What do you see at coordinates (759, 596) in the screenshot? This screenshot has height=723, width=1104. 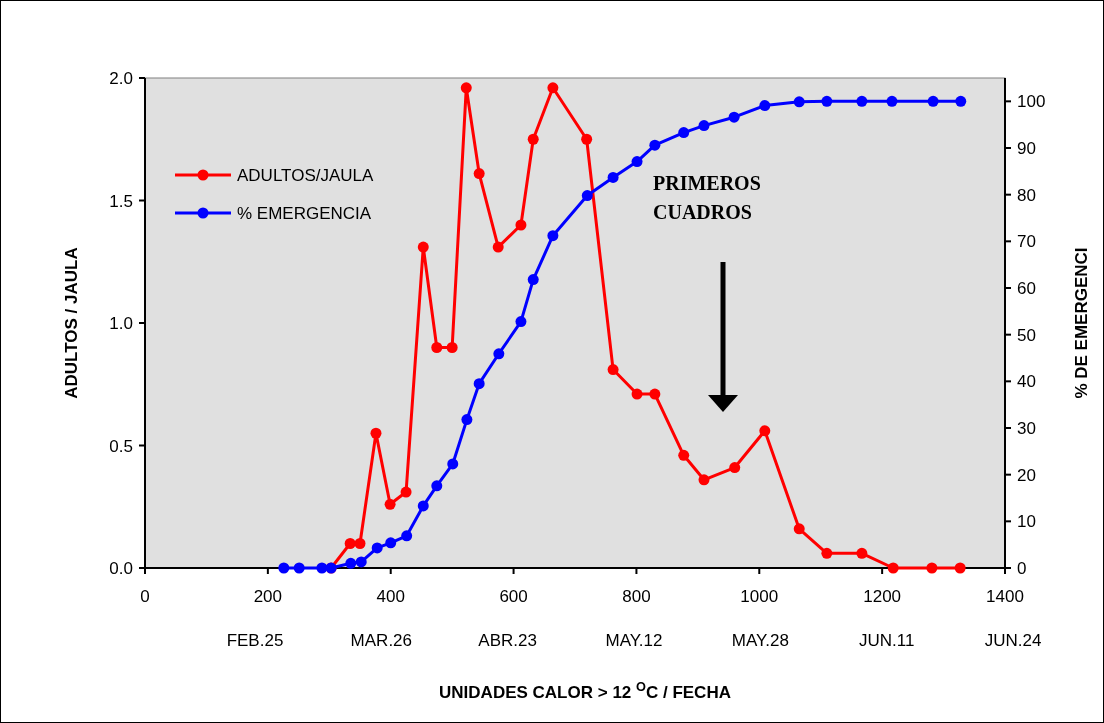 I see `x-tick-label: 1000` at bounding box center [759, 596].